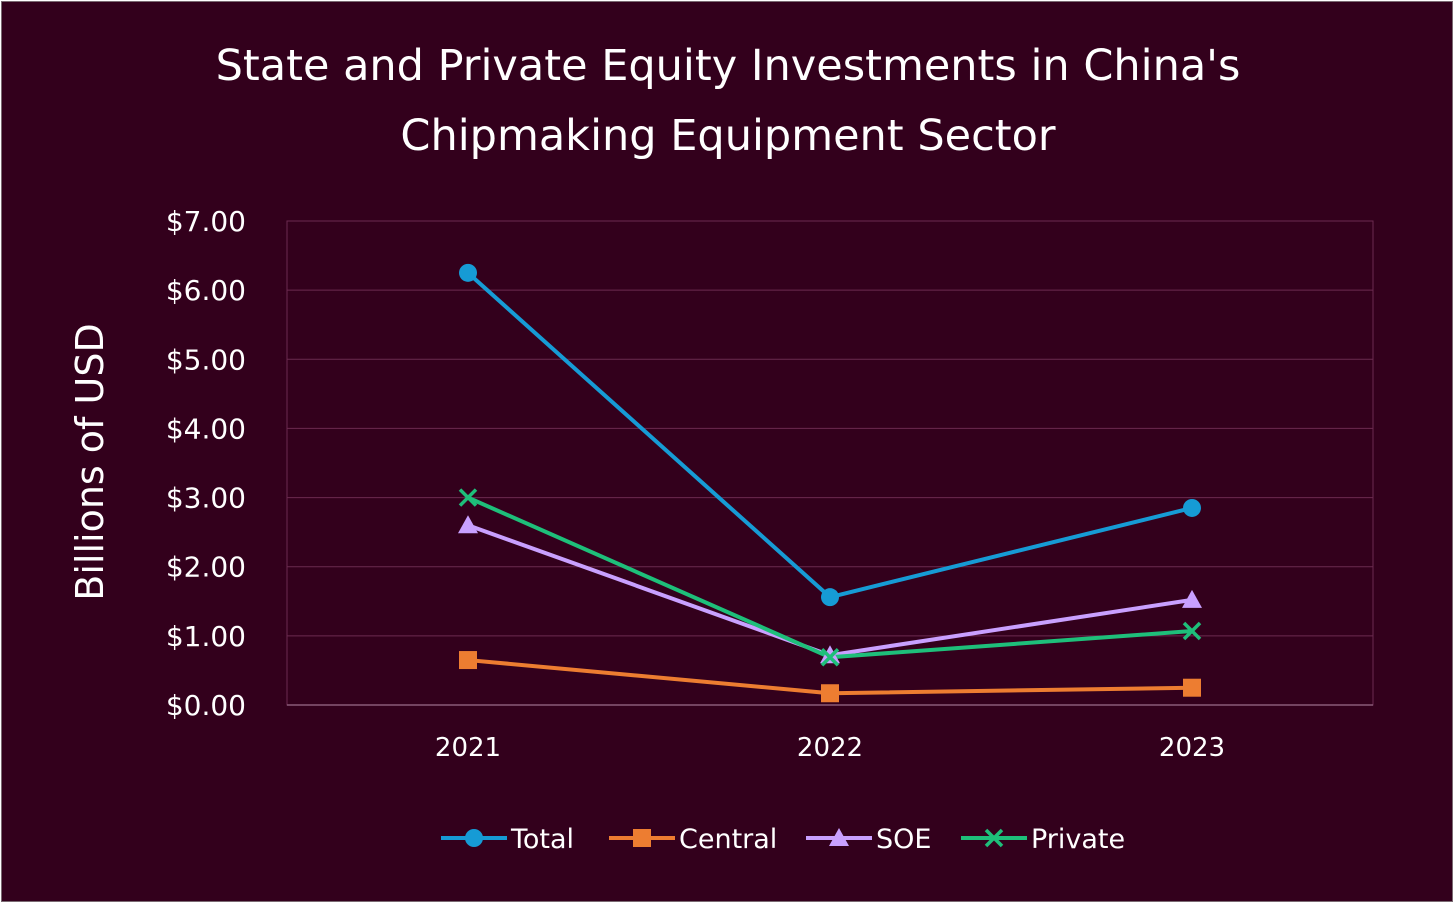 Image resolution: width=1456 pixels, height=905 pixels. What do you see at coordinates (1192, 748) in the screenshot?
I see `x-tick-label: 2023` at bounding box center [1192, 748].